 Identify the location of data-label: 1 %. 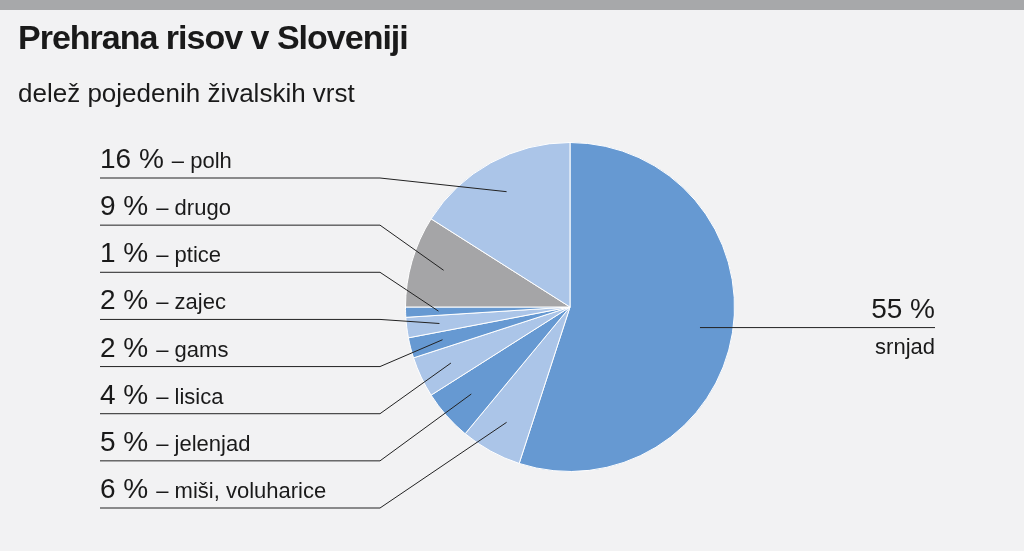
(124, 253).